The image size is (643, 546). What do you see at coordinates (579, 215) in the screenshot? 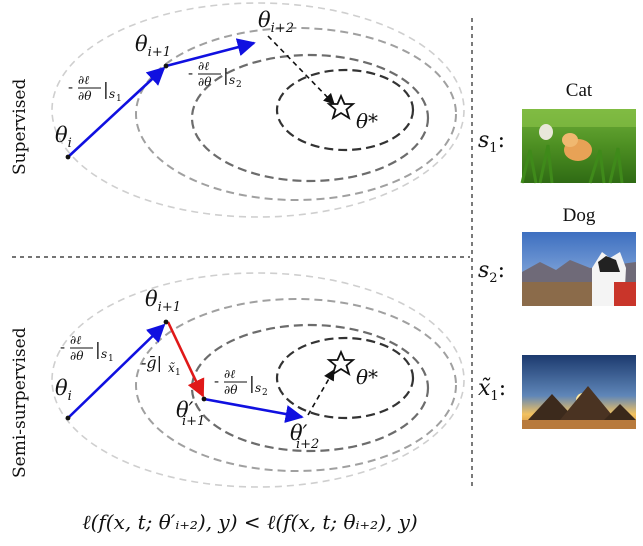
I see `caption-dog: Dog` at bounding box center [579, 215].